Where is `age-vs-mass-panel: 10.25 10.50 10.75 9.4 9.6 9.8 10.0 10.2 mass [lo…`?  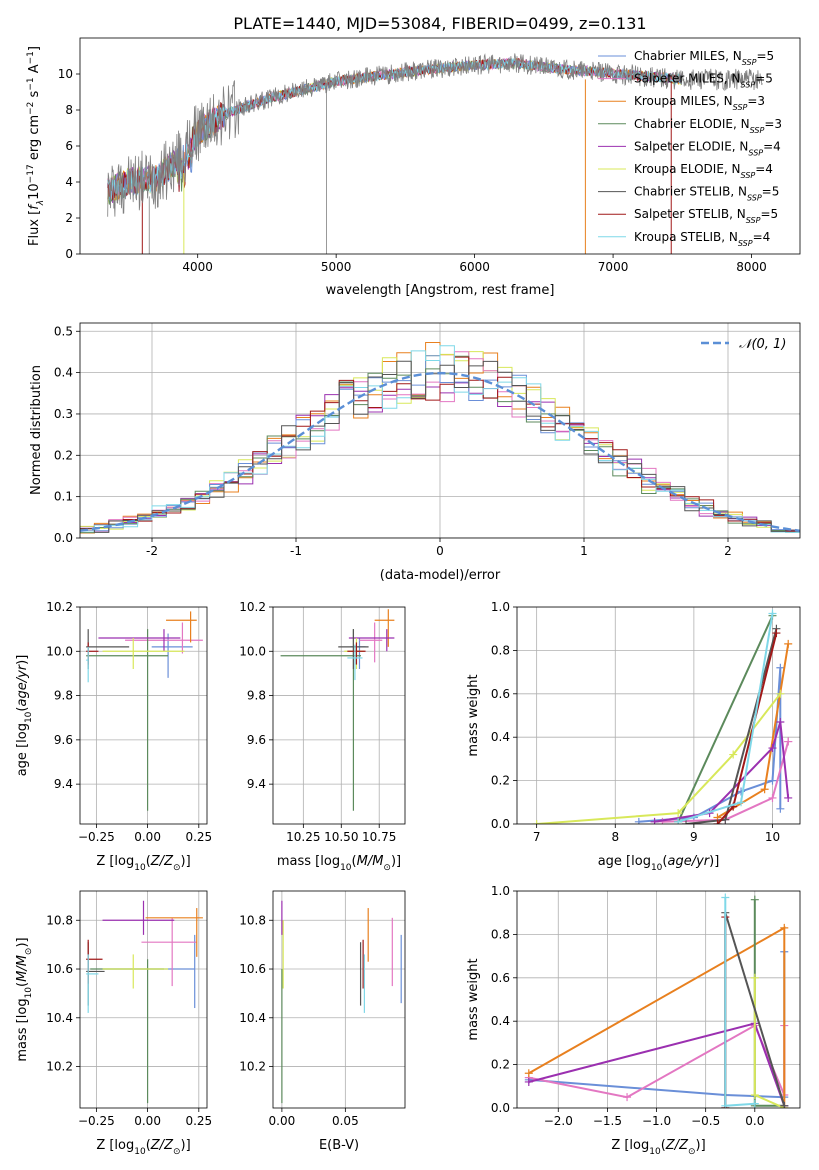
age-vs-mass-panel: 10.25 10.50 10.75 9.4 9.6 9.8 10.0 10.2 mass [lo… is located at coordinates (322, 736).